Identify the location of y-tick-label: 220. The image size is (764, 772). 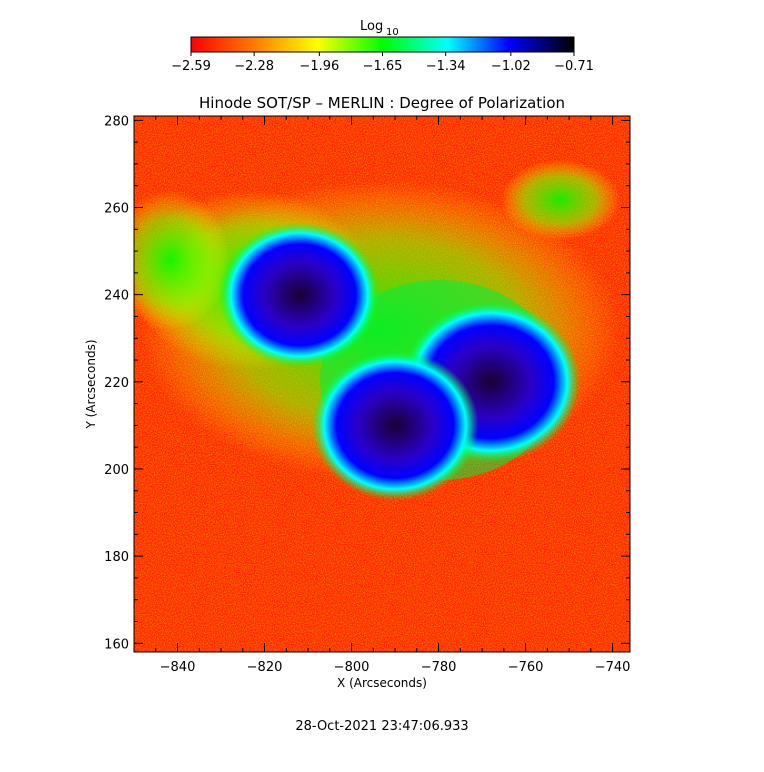
(116, 383).